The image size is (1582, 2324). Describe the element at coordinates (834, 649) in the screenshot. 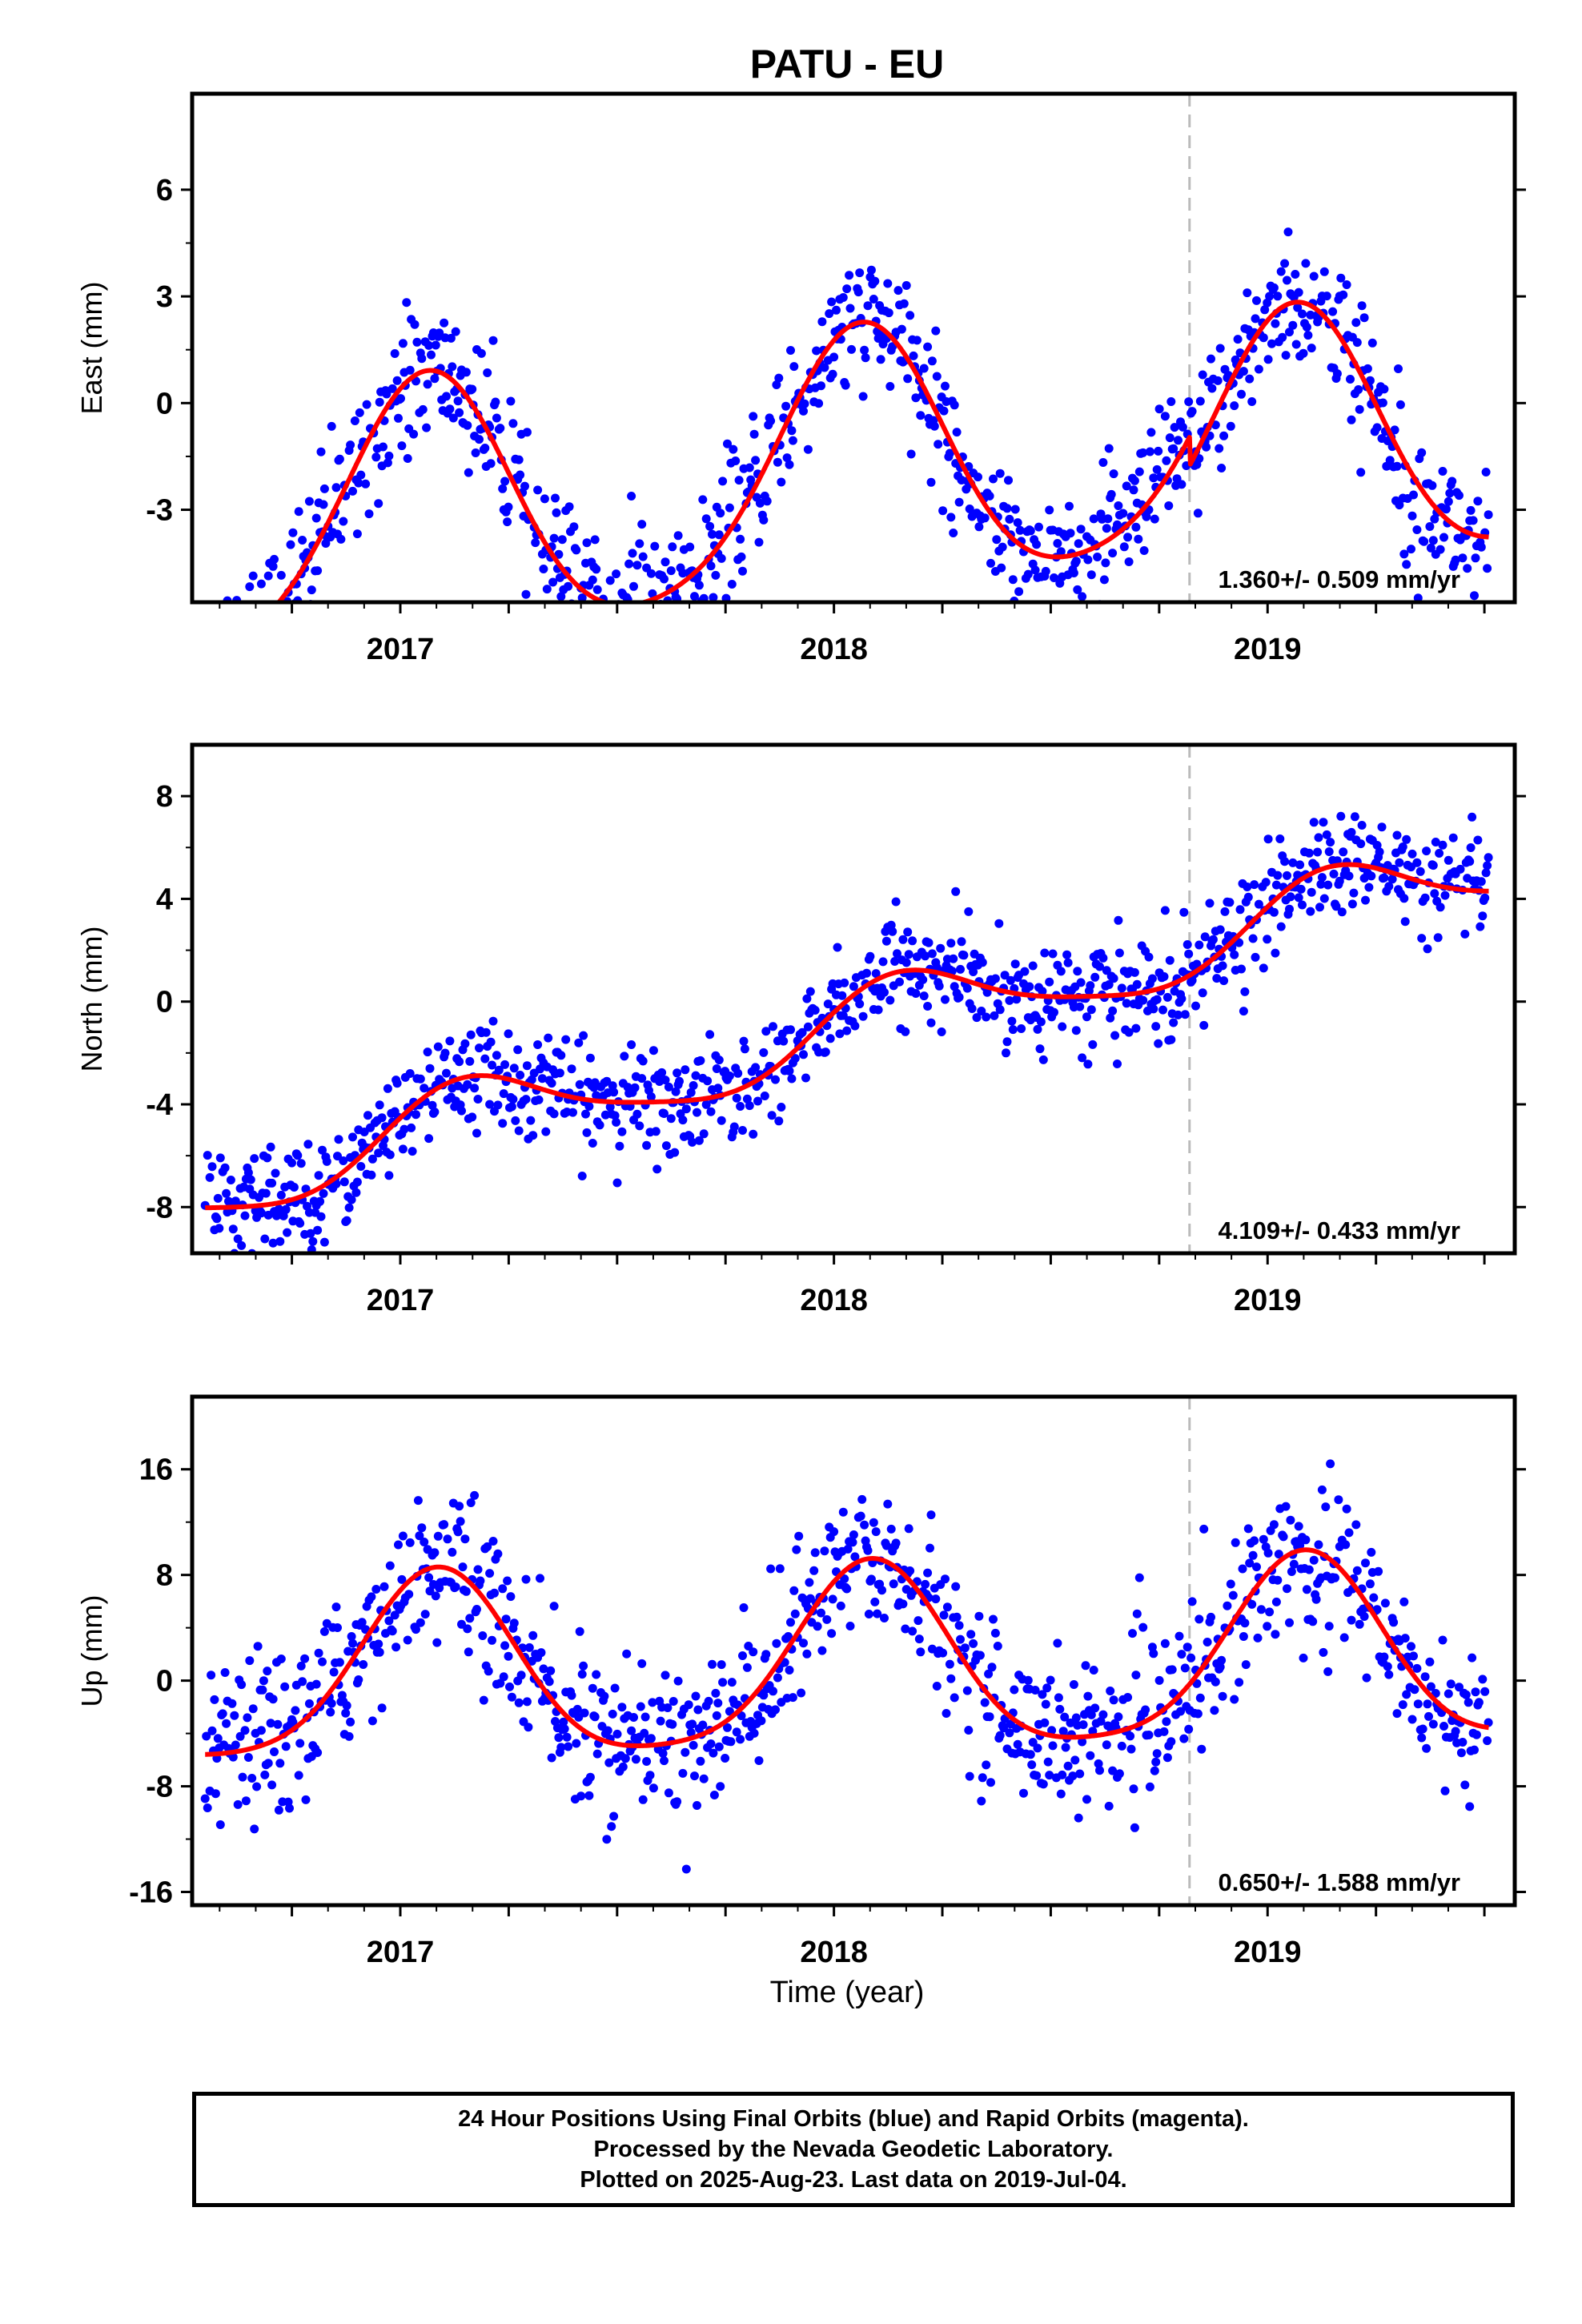

I see `x-tick-label: 2018` at that location.